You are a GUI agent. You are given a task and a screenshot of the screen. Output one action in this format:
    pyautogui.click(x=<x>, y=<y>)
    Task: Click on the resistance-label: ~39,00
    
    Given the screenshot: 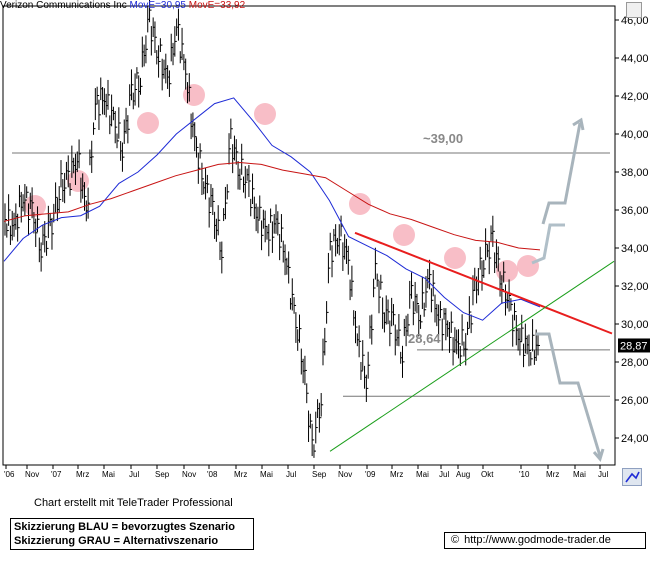 What is the action you would take?
    pyautogui.click(x=443, y=138)
    